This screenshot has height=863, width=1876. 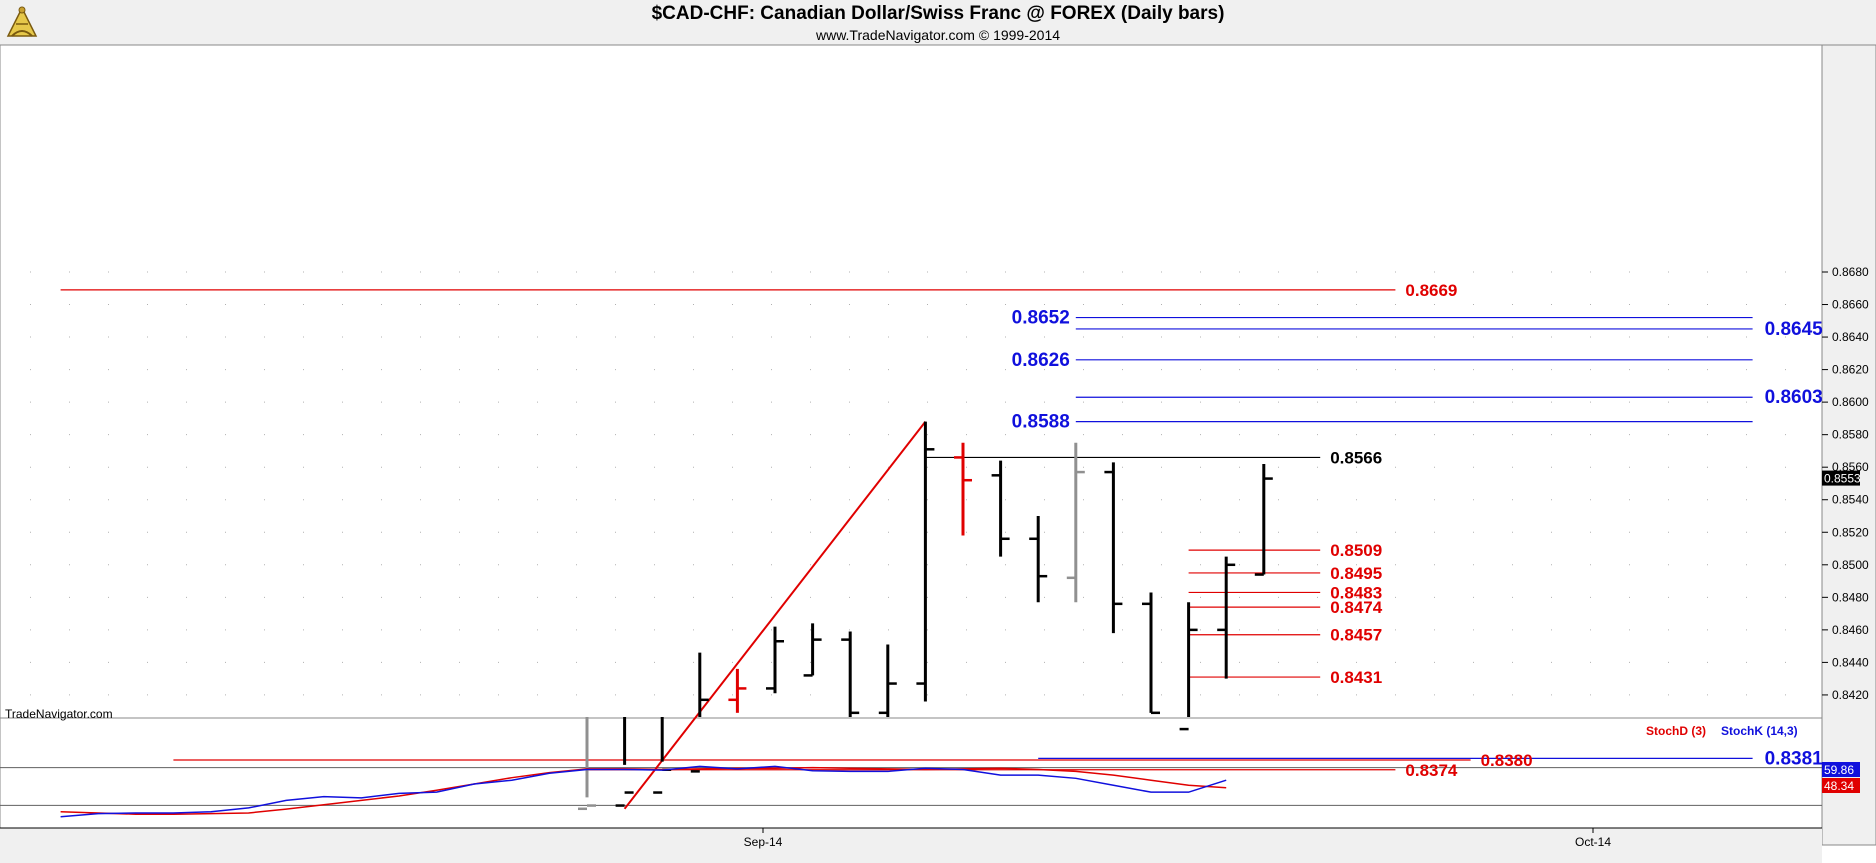 What do you see at coordinates (1850, 630) in the screenshot?
I see `y-tick-label: 0.8460` at bounding box center [1850, 630].